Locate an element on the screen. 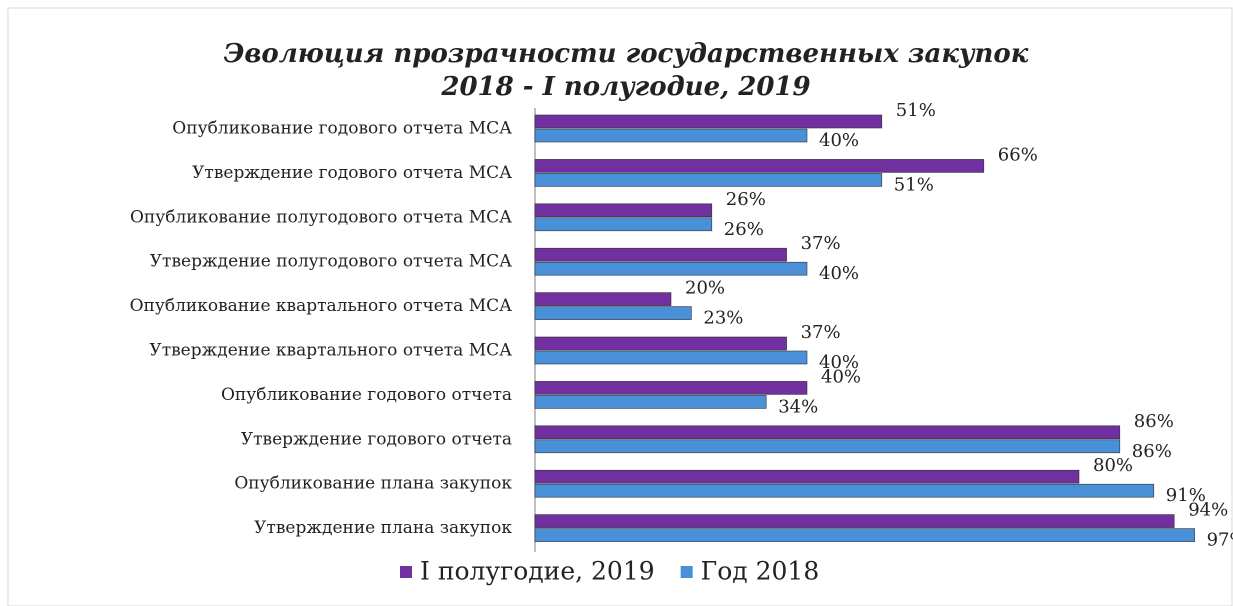  category-label: Опубликование годового отчета МСА is located at coordinates (342, 129).